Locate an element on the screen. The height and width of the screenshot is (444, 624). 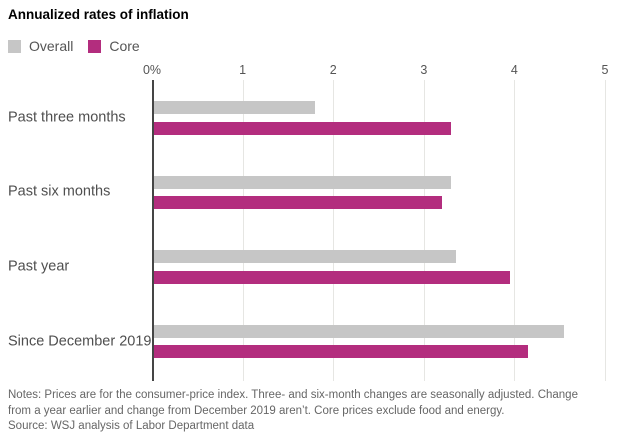
x-tick-label-4: 4 is located at coordinates (514, 70).